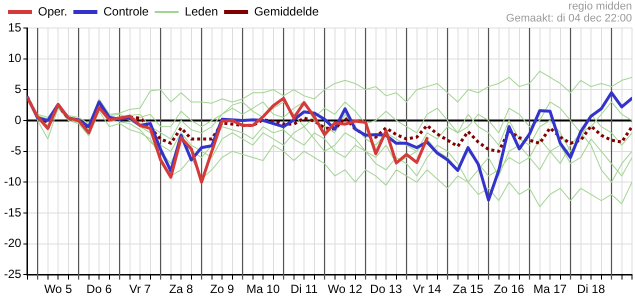 This screenshot has height=300, width=635. Describe the element at coordinates (600, 6) in the screenshot. I see `text: regio midden` at that location.